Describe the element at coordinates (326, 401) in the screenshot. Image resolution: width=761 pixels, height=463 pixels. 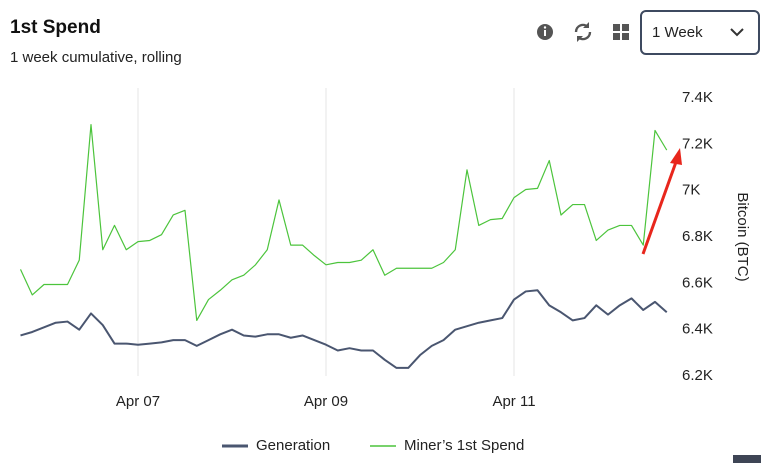
I see `x-tick-label: Apr 09` at that location.